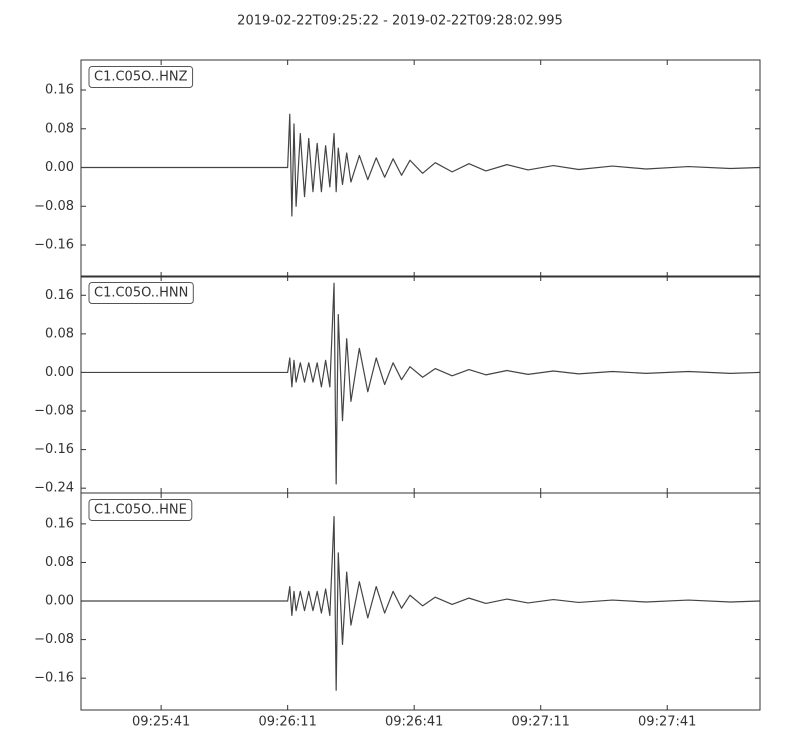 Image resolution: width=800 pixels, height=750 pixels. What do you see at coordinates (667, 722) in the screenshot?
I see `x-tick-label: 09:27:41` at bounding box center [667, 722].